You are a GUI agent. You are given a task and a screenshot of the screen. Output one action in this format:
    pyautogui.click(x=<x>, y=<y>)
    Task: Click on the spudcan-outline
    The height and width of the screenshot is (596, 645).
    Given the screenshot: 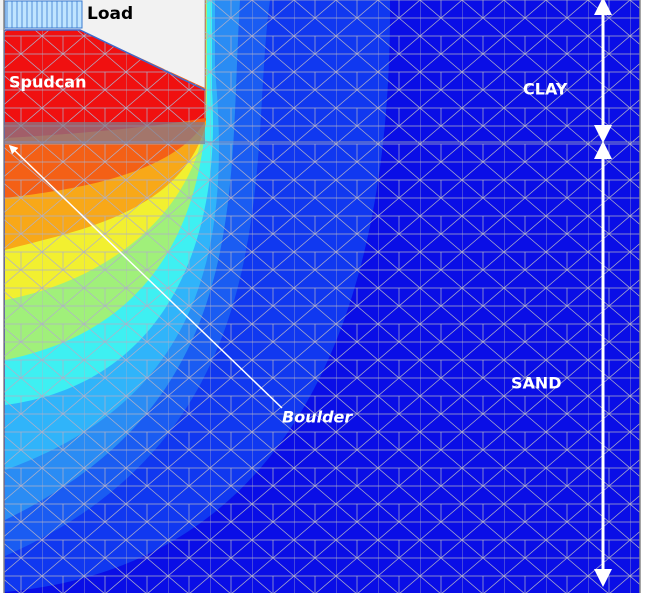 What is the action you would take?
    pyautogui.click(x=105, y=60)
    